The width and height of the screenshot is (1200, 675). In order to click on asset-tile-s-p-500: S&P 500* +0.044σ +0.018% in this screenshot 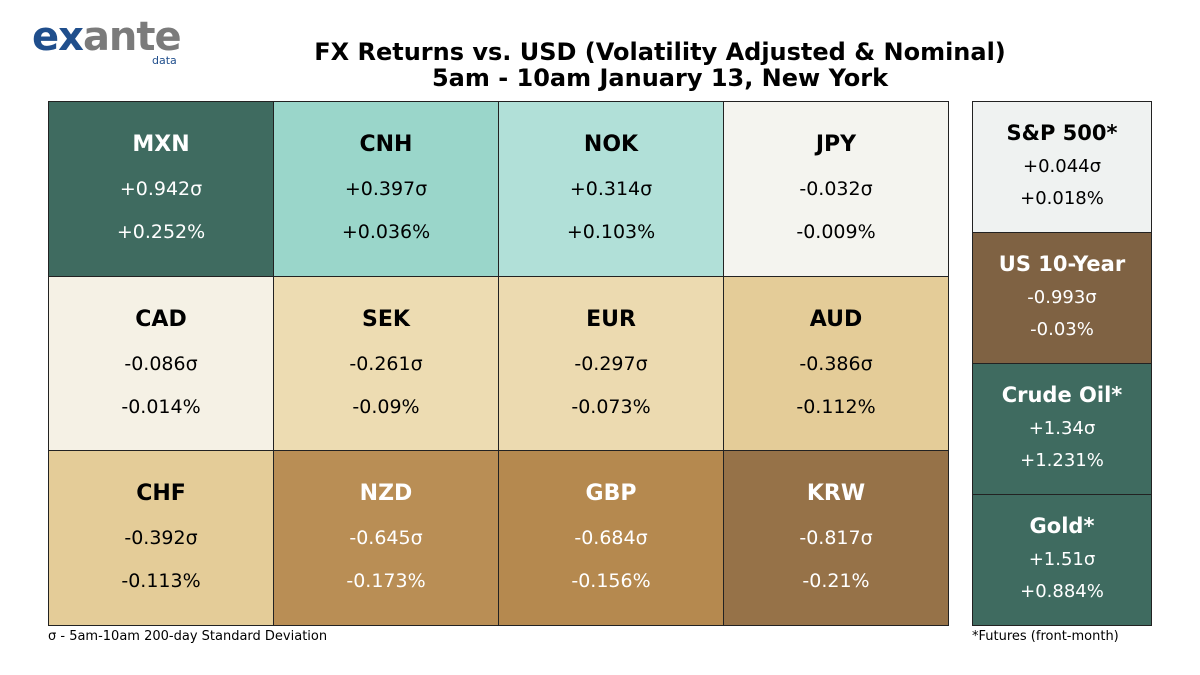, I will do `click(1062, 167)`.